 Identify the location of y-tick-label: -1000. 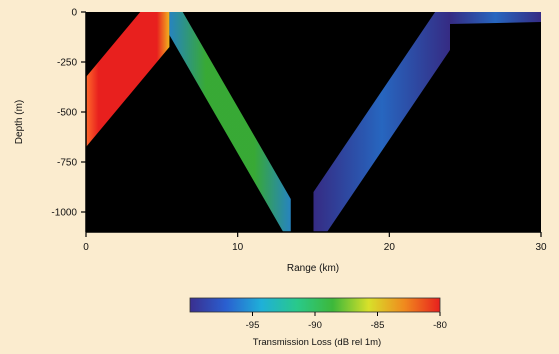
(64, 213).